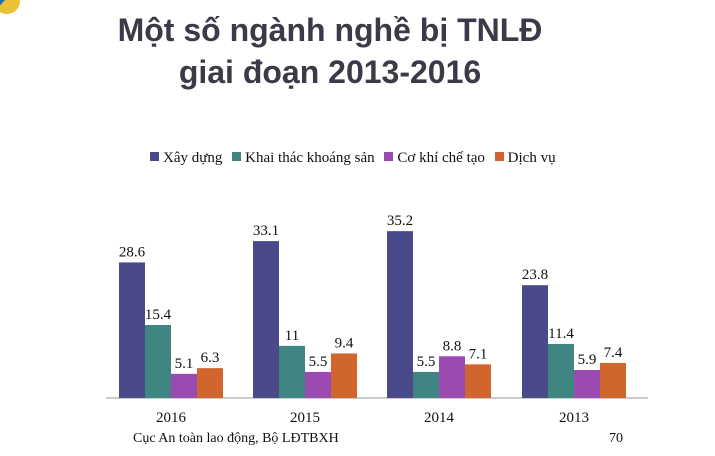 This screenshot has width=715, height=456. Describe the element at coordinates (452, 346) in the screenshot. I see `data-label: 8.8` at that location.